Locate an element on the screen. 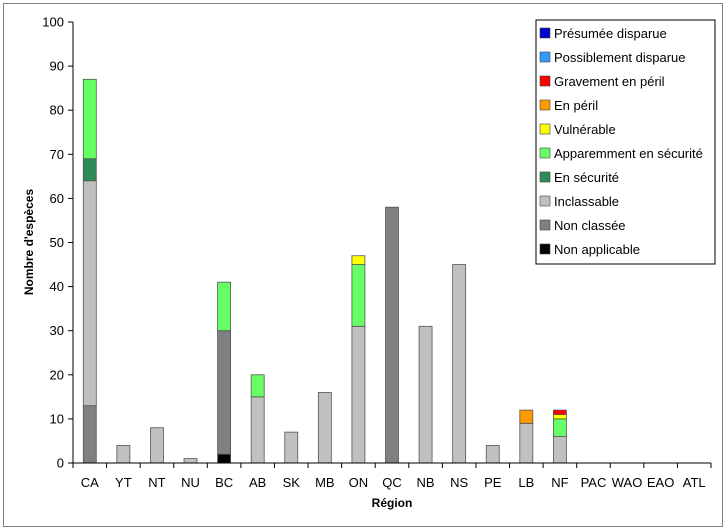 This screenshot has height=532, width=728. legend-entry: Non classée is located at coordinates (590, 225).